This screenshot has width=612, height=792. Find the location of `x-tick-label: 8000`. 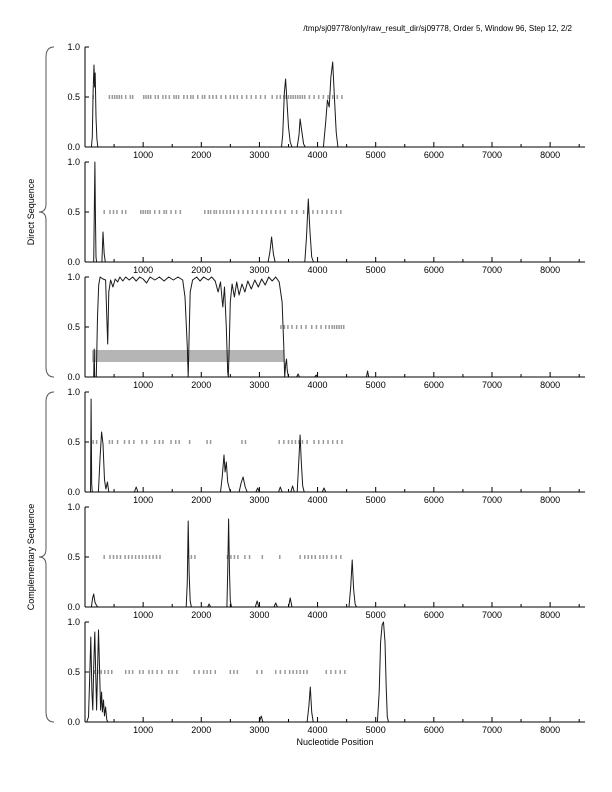

x-tick-label: 8000 is located at coordinates (550, 155).